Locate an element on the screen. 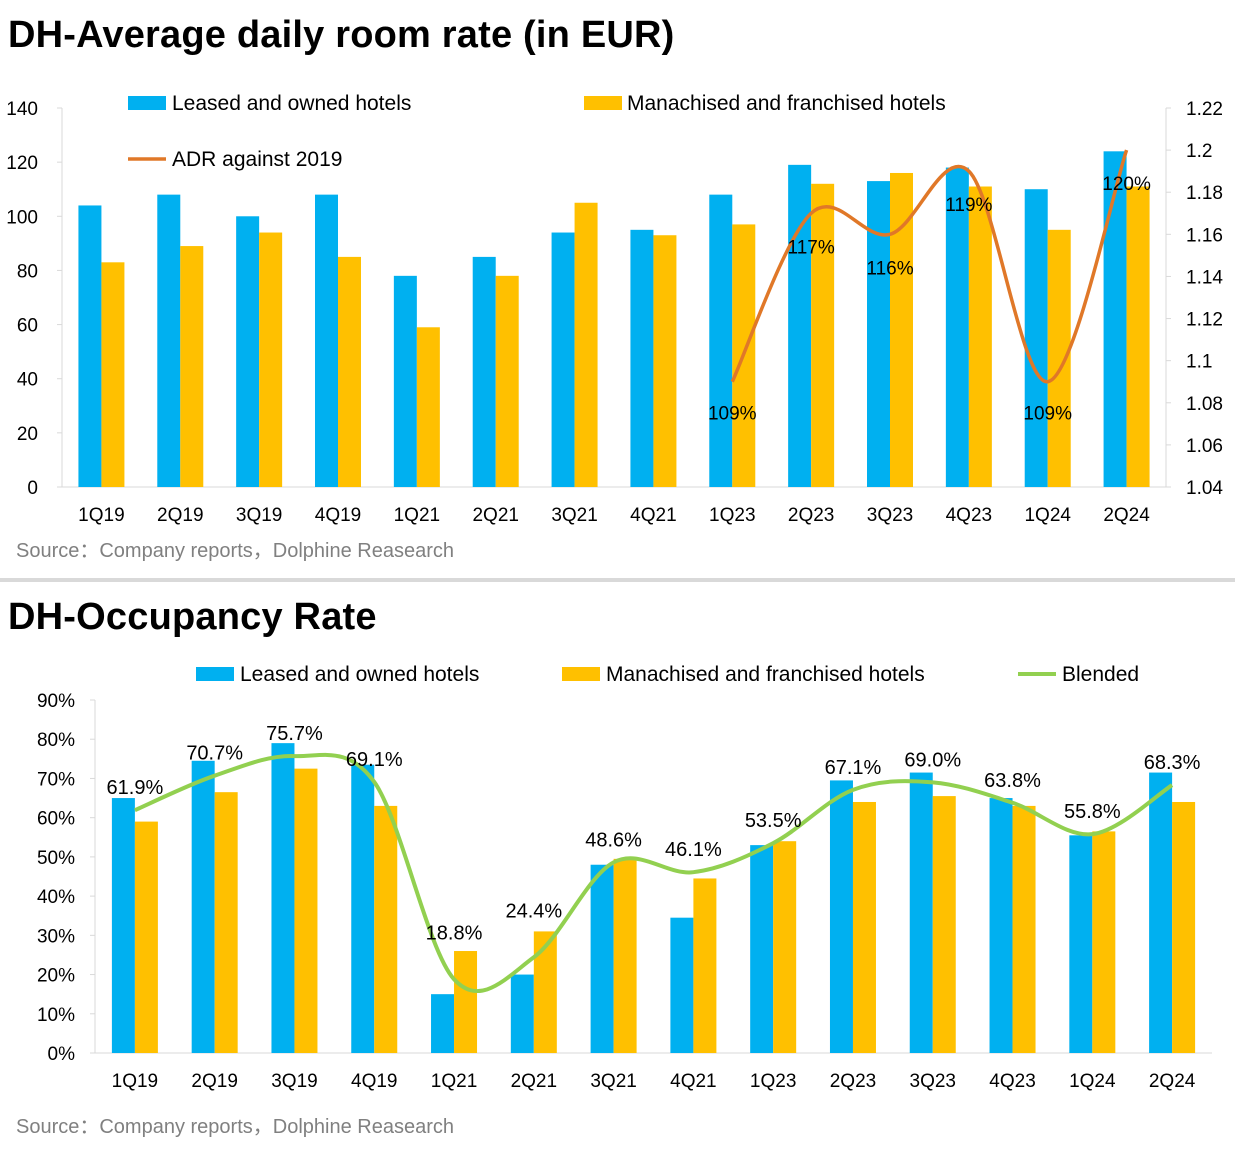  y-tick-label: 60% is located at coordinates (56, 819).